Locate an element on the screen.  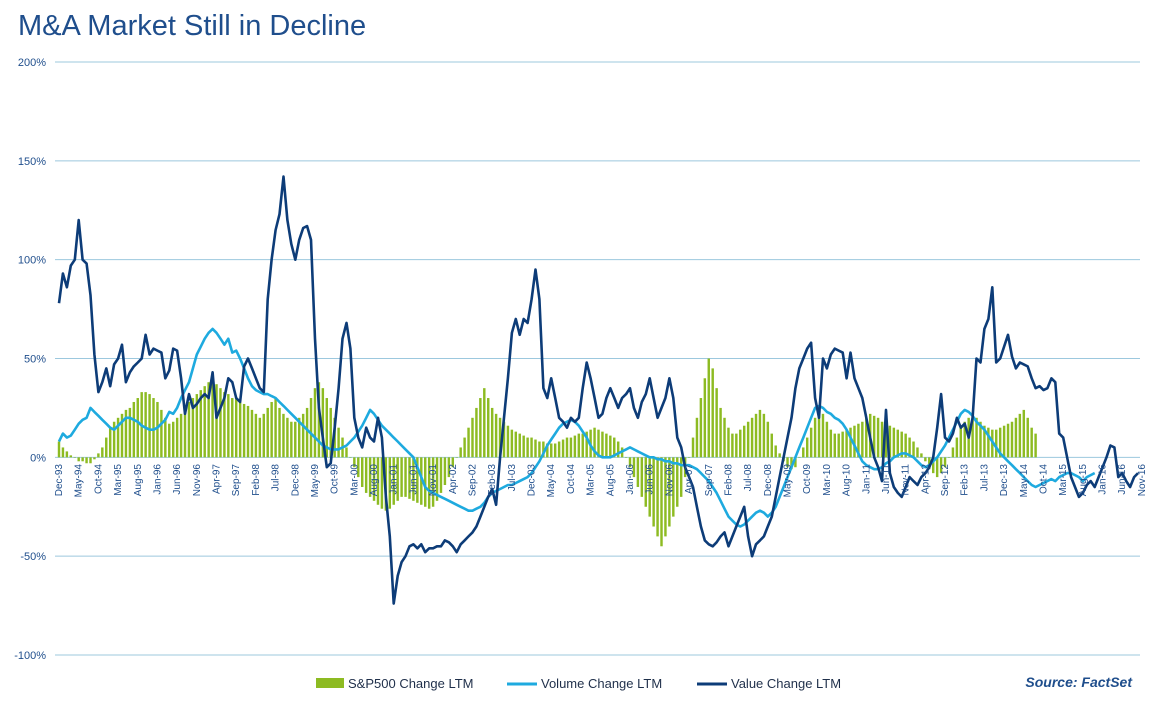
x-tick-label: Jul-08 is located at coordinates (748, 478).